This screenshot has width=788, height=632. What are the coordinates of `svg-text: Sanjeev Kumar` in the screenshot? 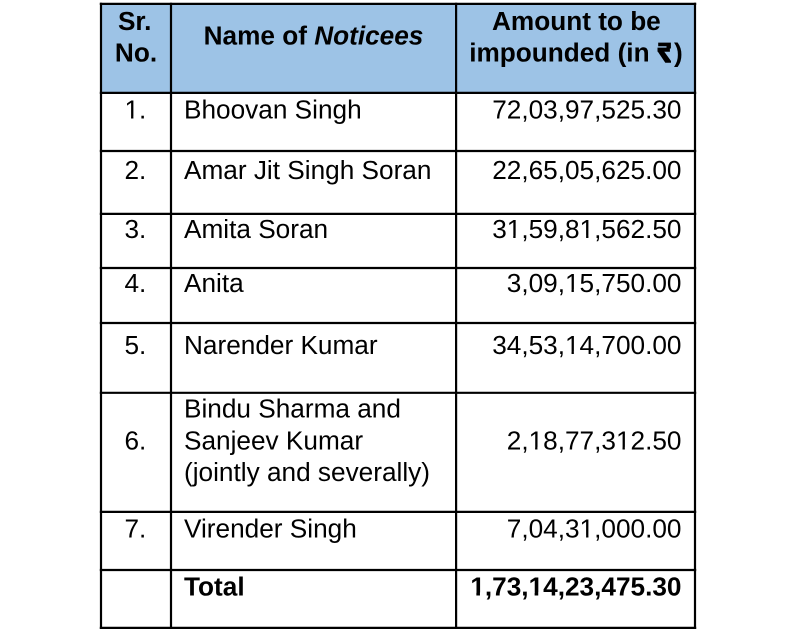 It's located at (273, 440).